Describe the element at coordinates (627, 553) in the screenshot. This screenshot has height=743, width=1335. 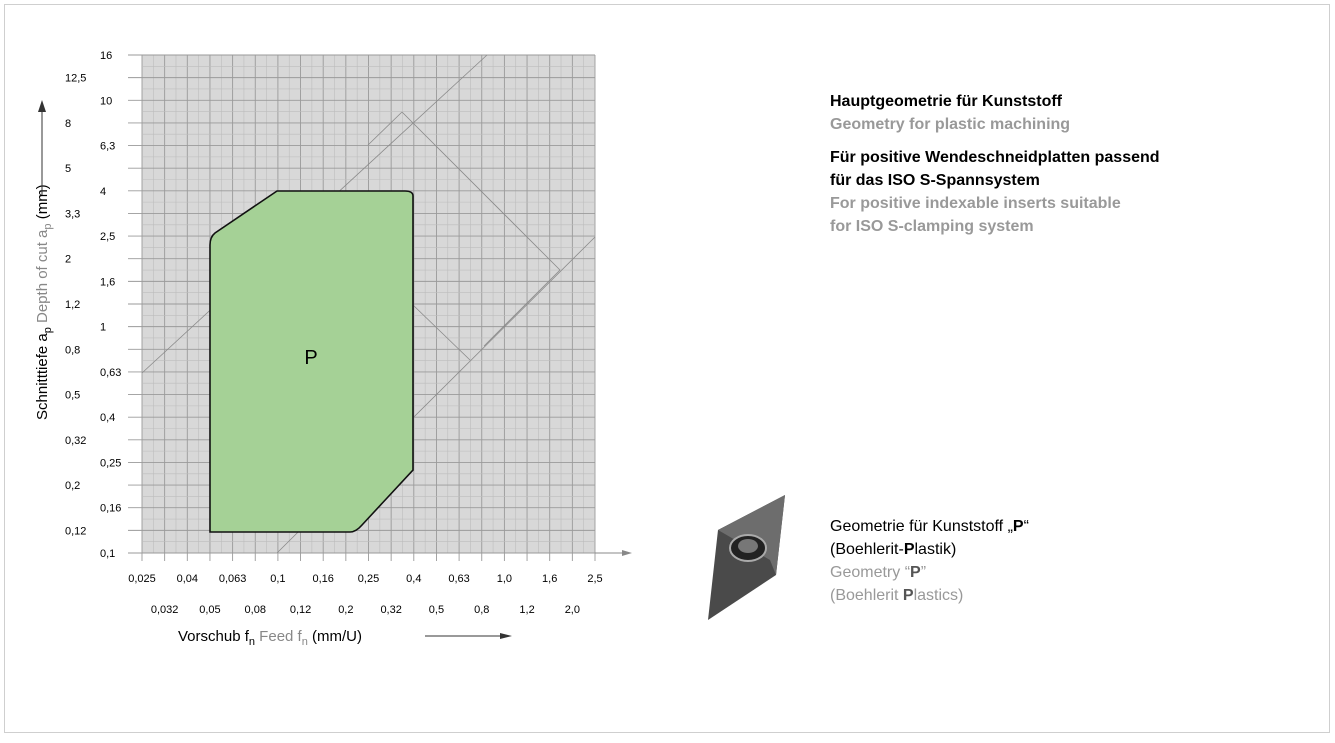
I see `x-arrowhead` at that location.